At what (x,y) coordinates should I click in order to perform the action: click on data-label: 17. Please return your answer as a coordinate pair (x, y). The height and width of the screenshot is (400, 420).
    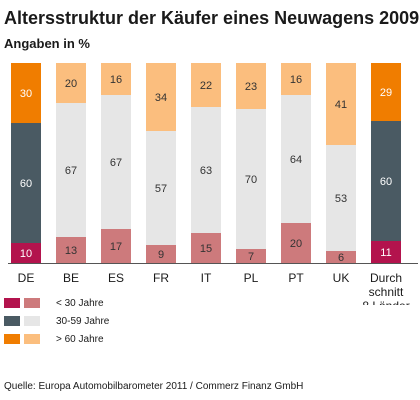
    Looking at the image, I should click on (116, 247).